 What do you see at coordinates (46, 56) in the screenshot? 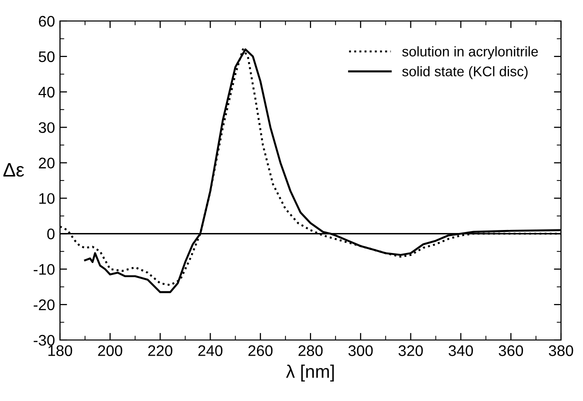
I see `y-tick-label: 50` at bounding box center [46, 56].